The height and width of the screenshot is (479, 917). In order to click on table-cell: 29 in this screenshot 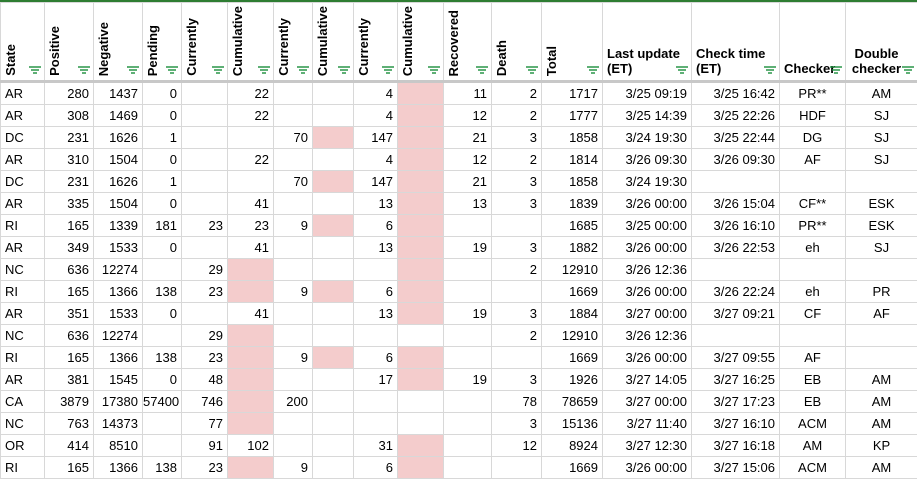, I will do `click(205, 336)`.